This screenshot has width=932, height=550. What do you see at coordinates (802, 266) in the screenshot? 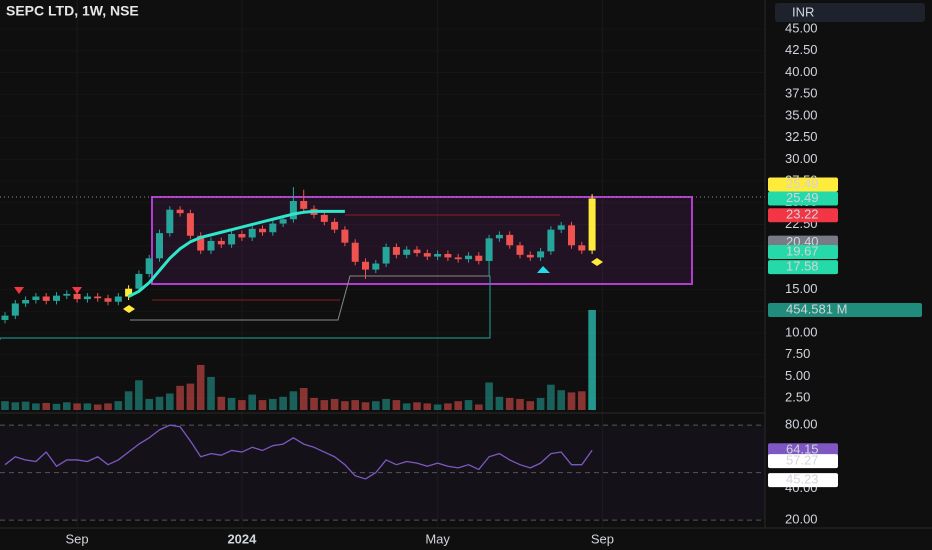
I see `price-marker-label: 17.58` at bounding box center [802, 266].